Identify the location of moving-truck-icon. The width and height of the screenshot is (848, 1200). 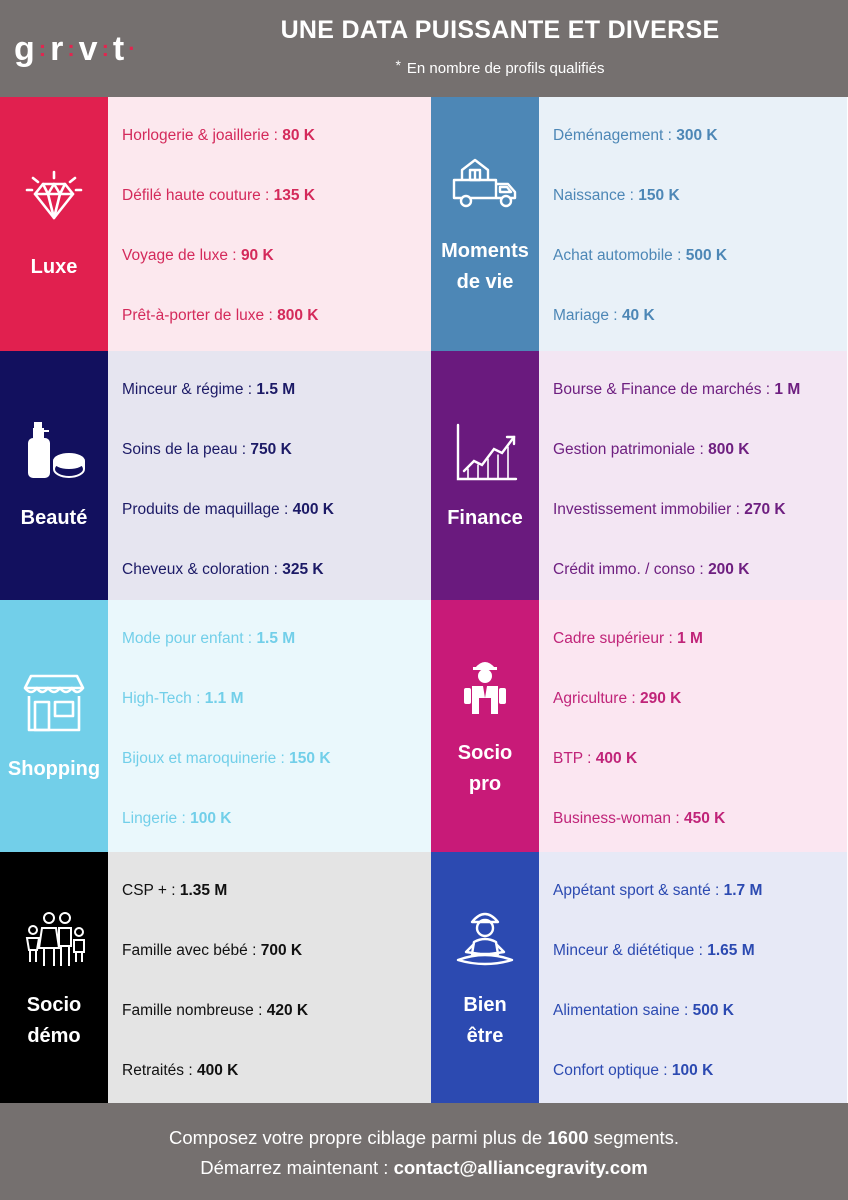
(485, 185).